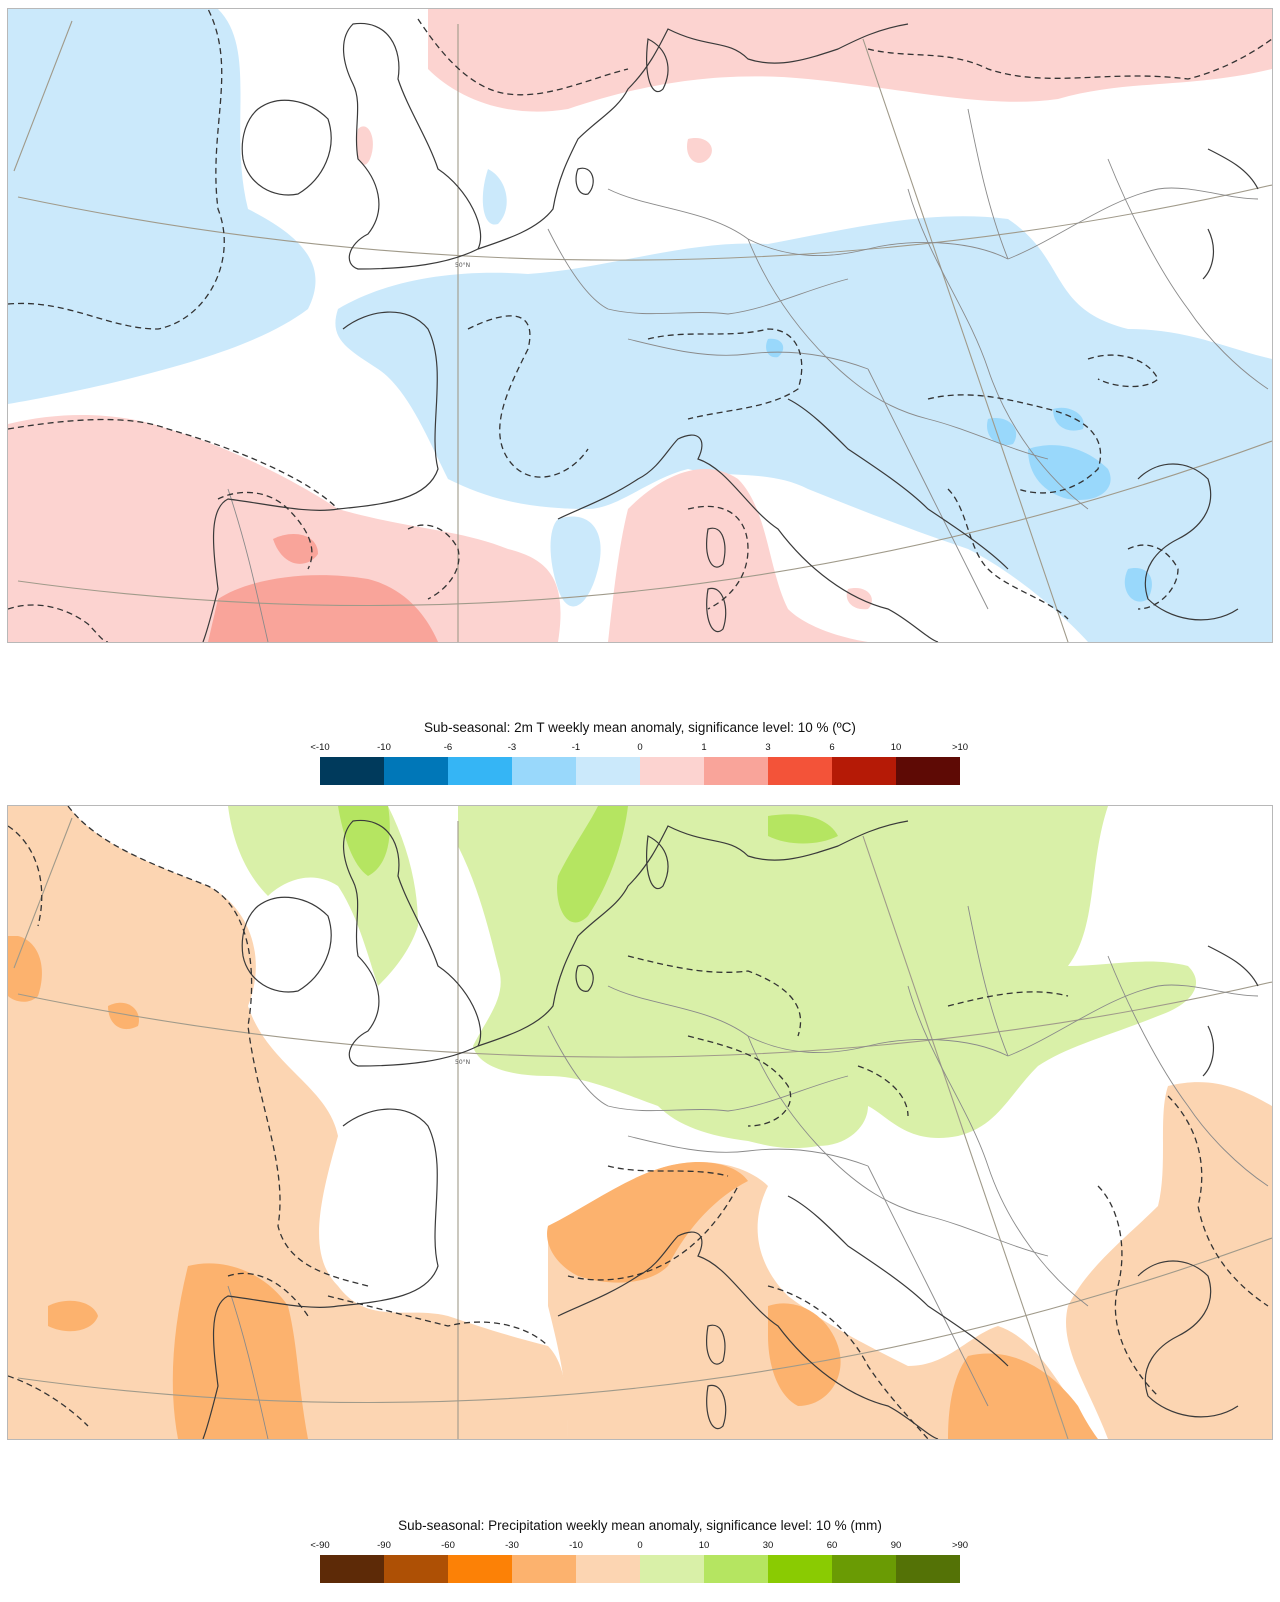 The height and width of the screenshot is (1602, 1280). I want to click on temperature-legend-ticks: <-10 -10 -6 -3 -1 0 1 3 6 10 >10, so click(640, 749).